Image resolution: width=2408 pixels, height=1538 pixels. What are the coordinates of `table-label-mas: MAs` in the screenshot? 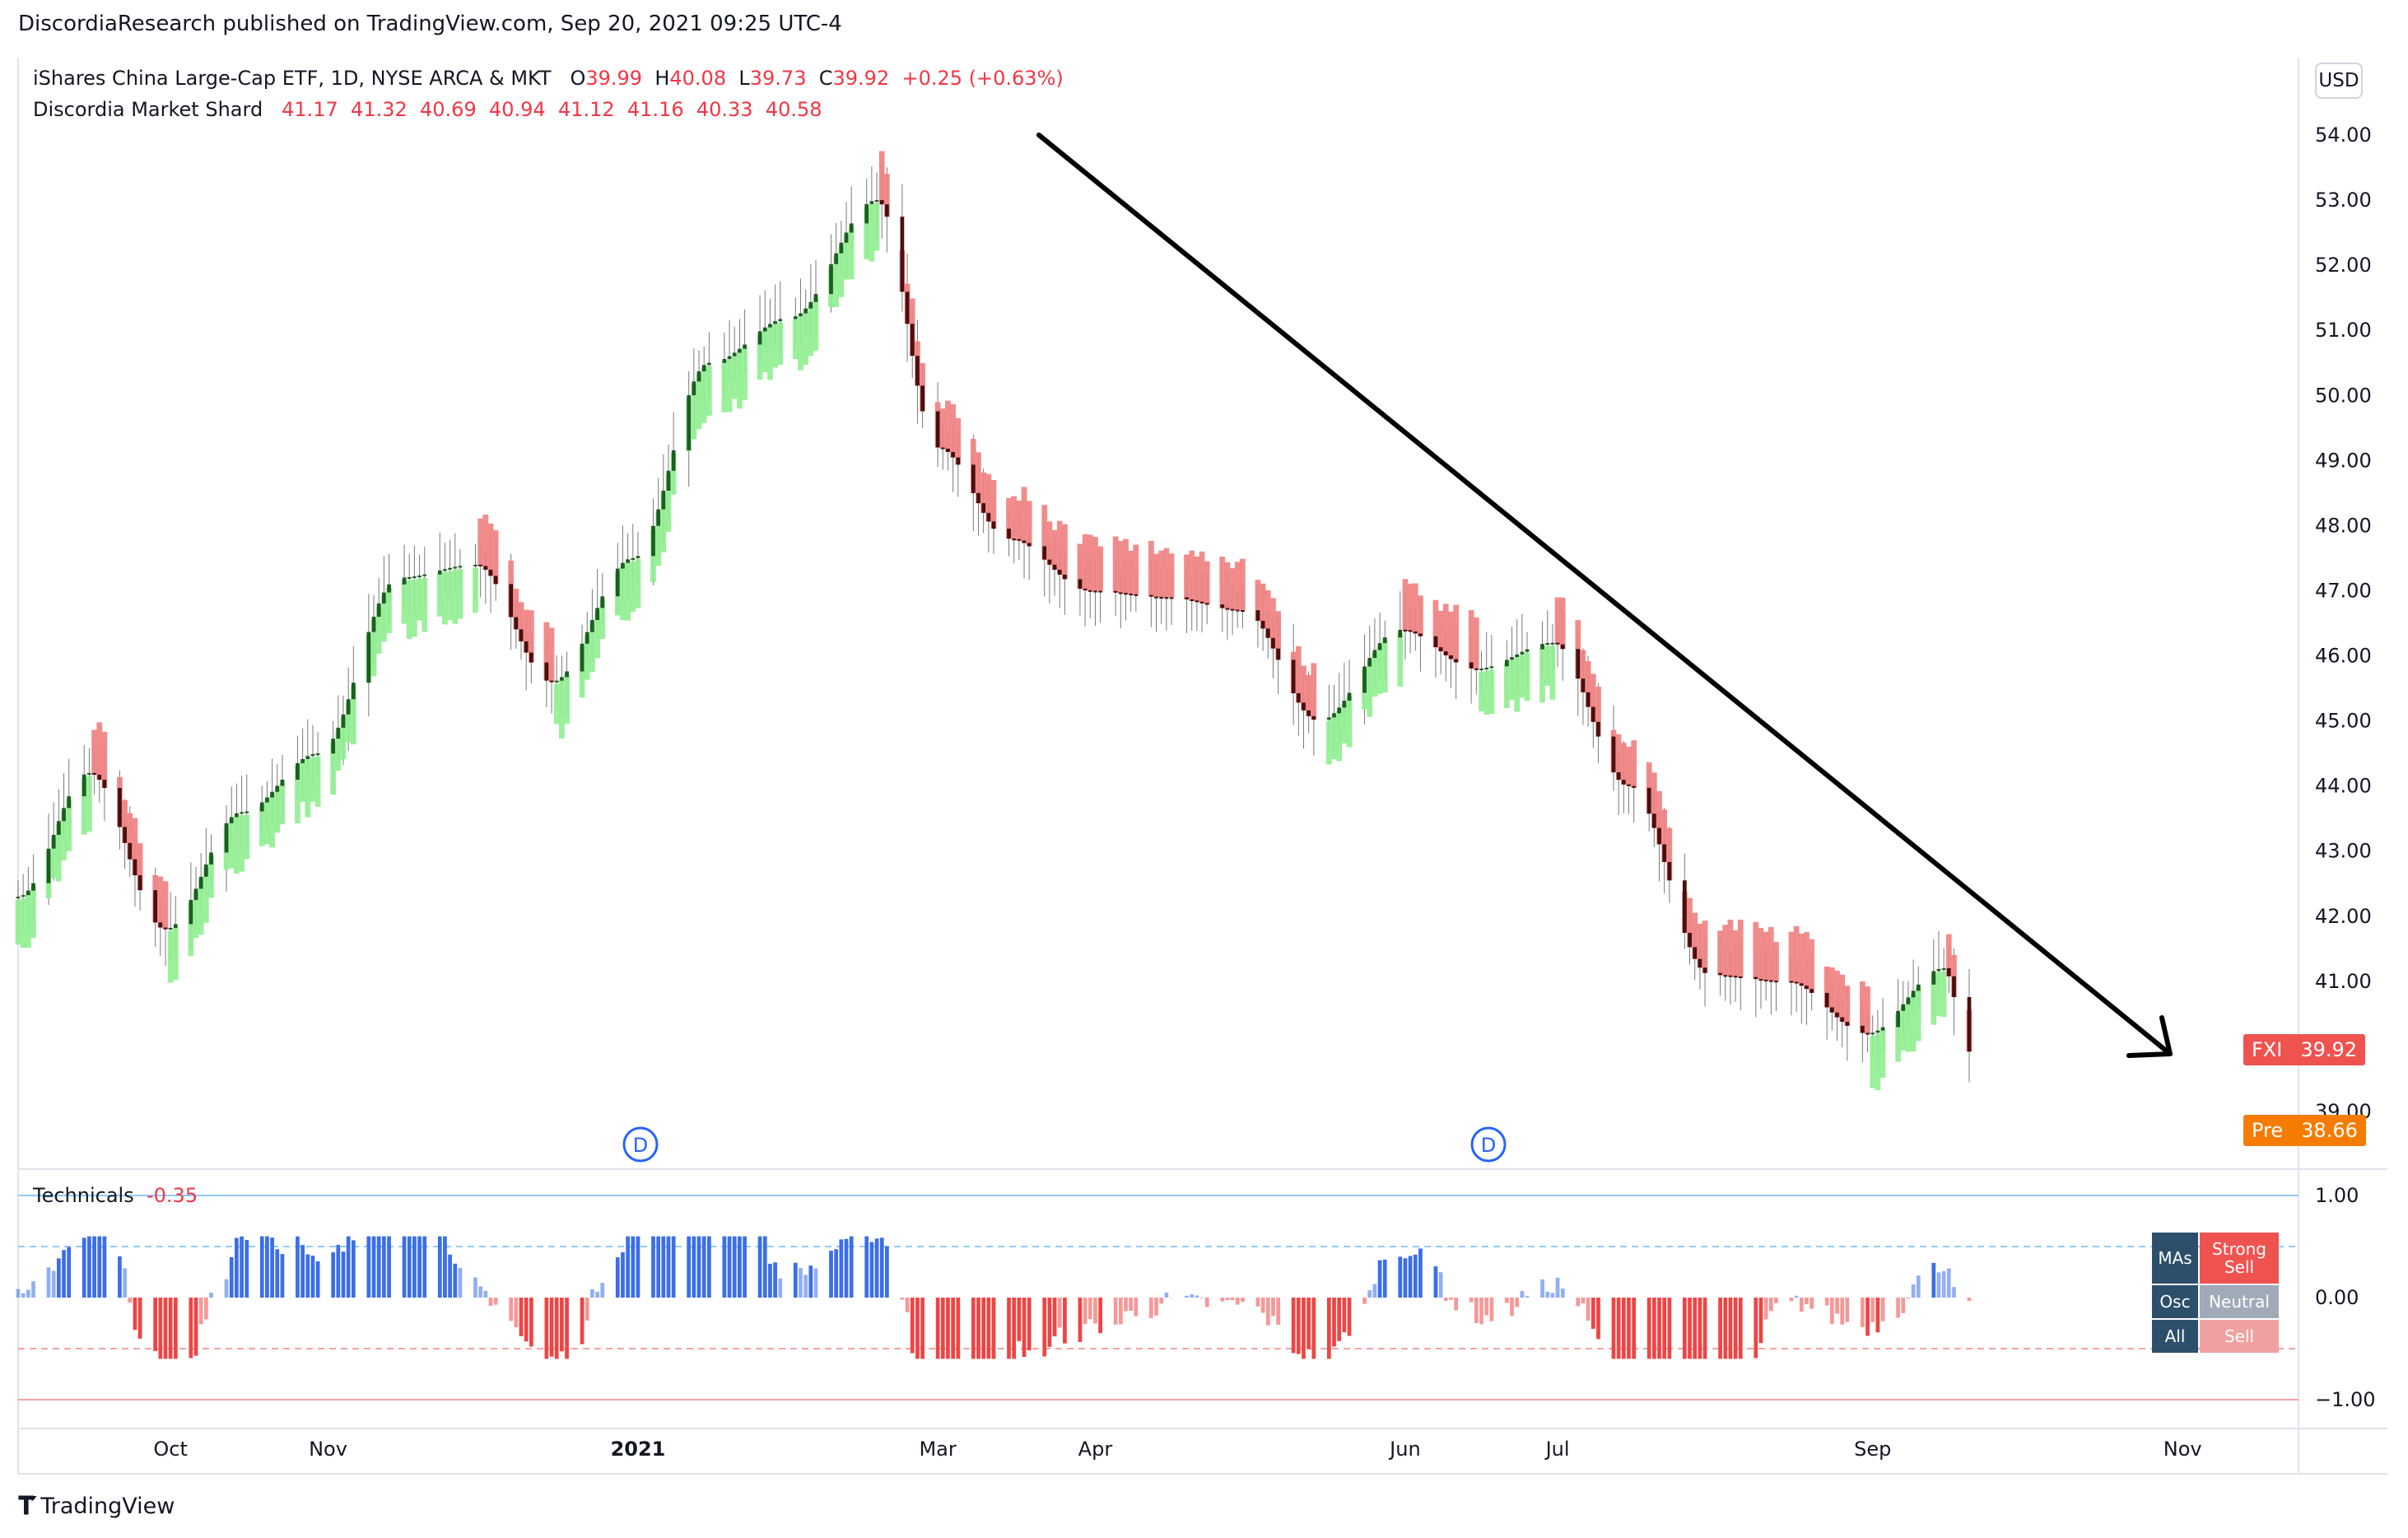 It's located at (2175, 1258).